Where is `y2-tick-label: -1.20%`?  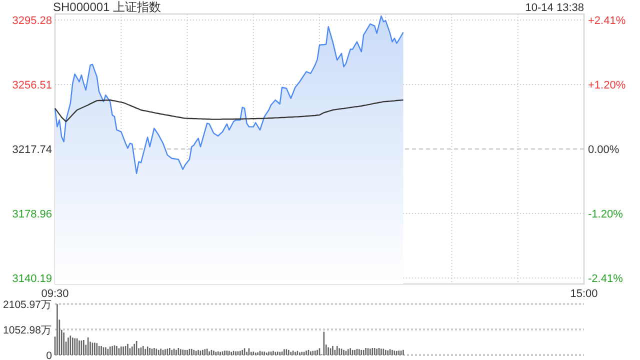 y2-tick-label: -1.20% is located at coordinates (606, 214).